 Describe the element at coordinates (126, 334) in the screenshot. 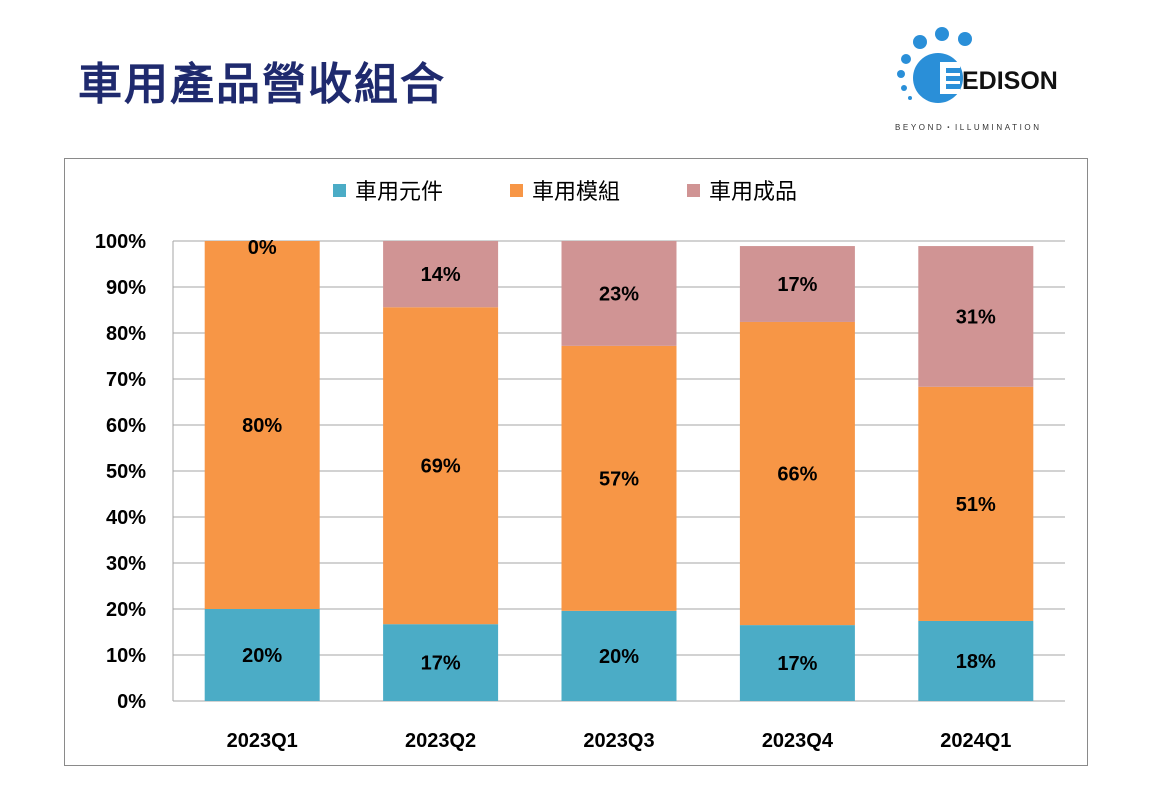

I see `y-tick-label: 80%` at that location.